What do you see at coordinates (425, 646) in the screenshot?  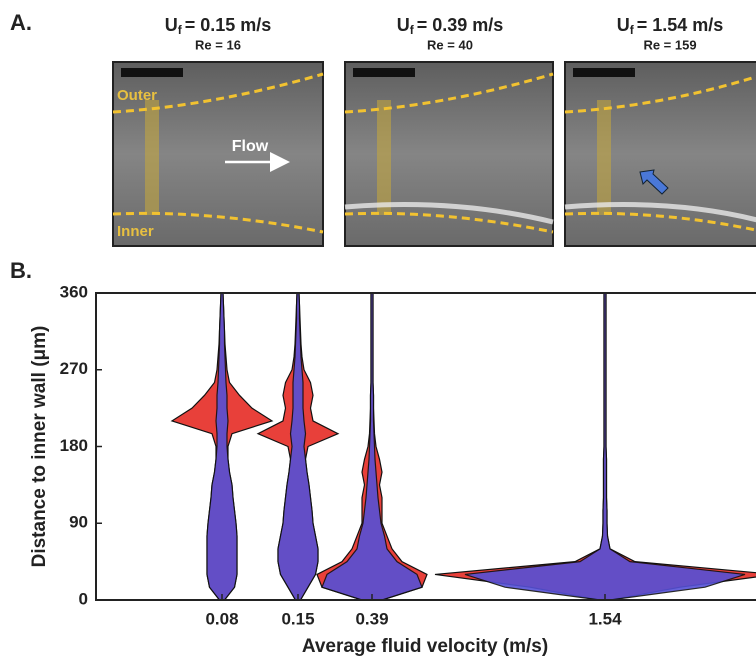 I see `x-axis-label: Average fluid velocity (m/s)` at bounding box center [425, 646].